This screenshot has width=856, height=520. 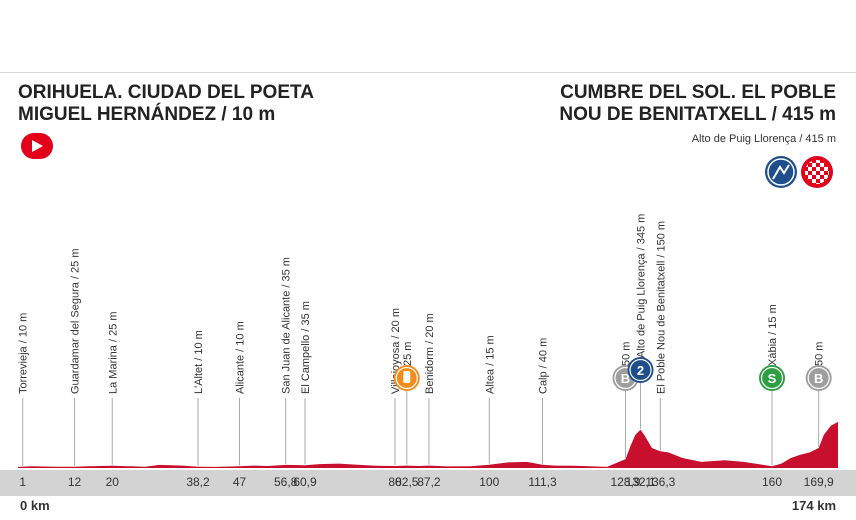 I want to click on km-tick-label: 136,3, so click(x=660, y=482).